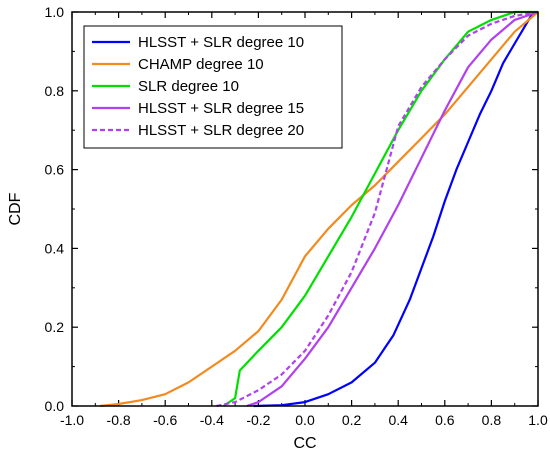  What do you see at coordinates (72, 420) in the screenshot?
I see `x-tick-label: -1.0` at bounding box center [72, 420].